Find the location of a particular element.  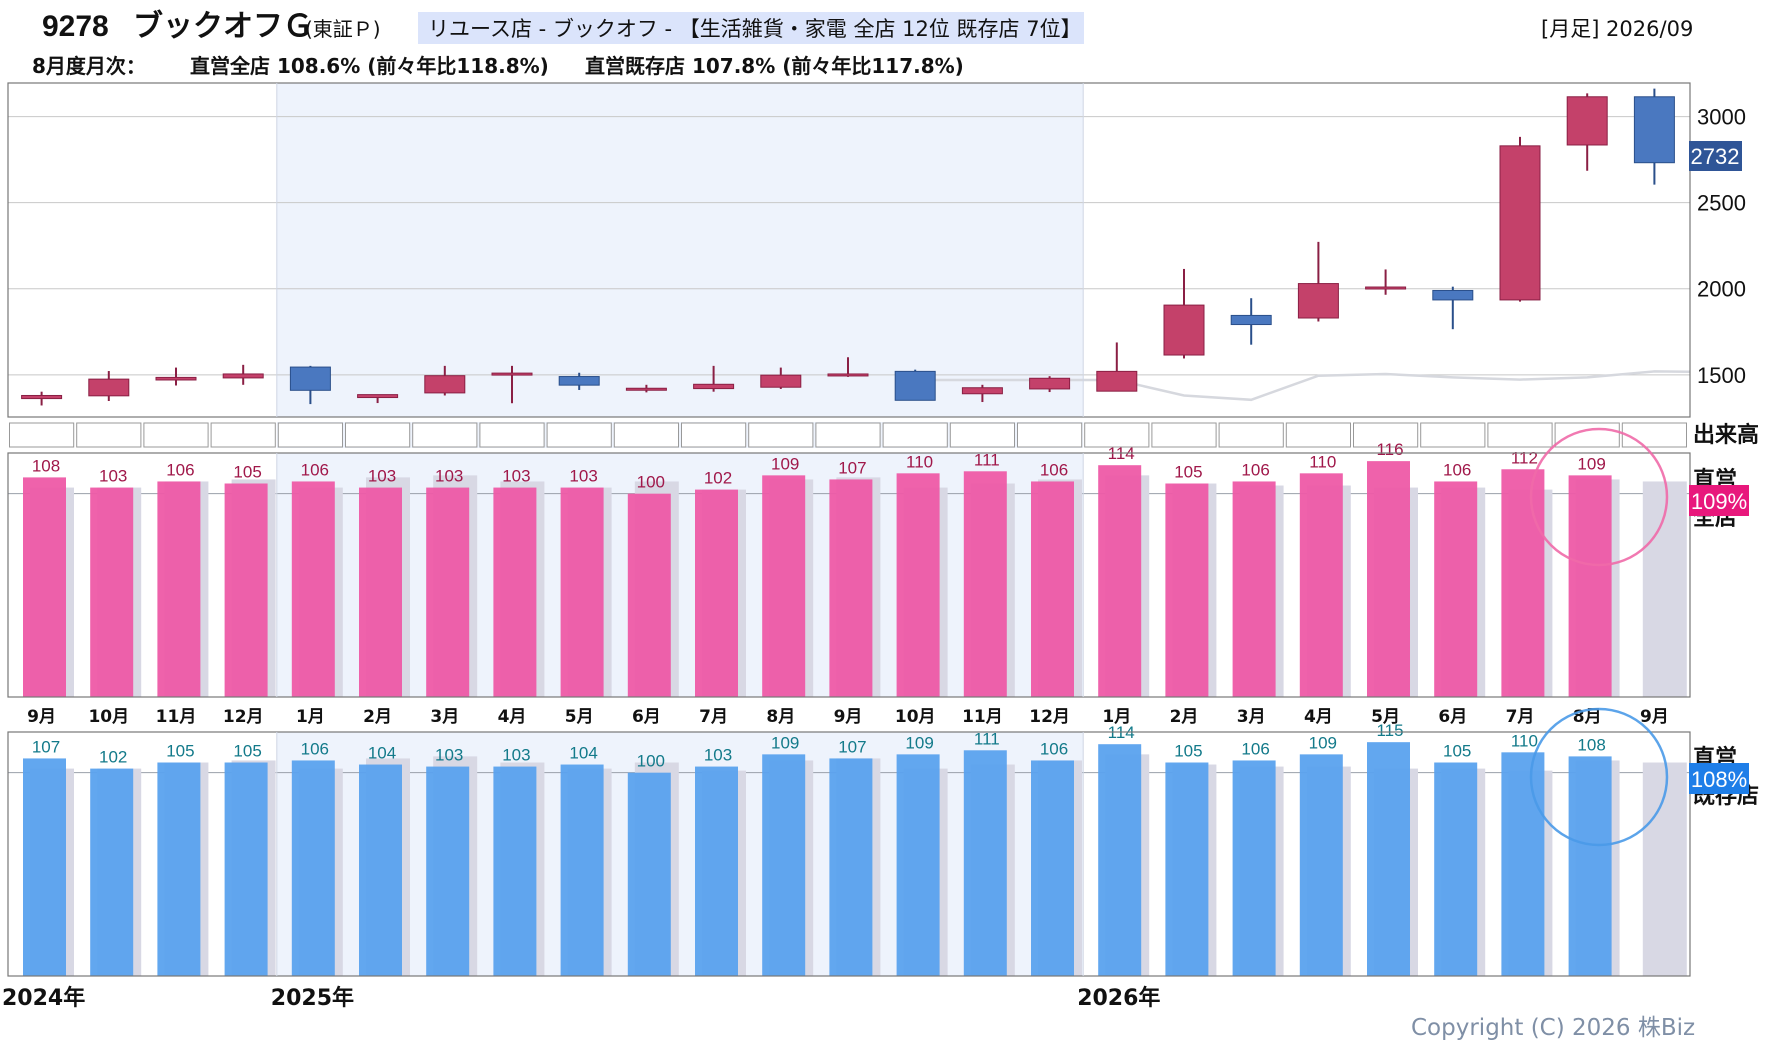

month-tick-label: 10月 is located at coordinates (915, 717).